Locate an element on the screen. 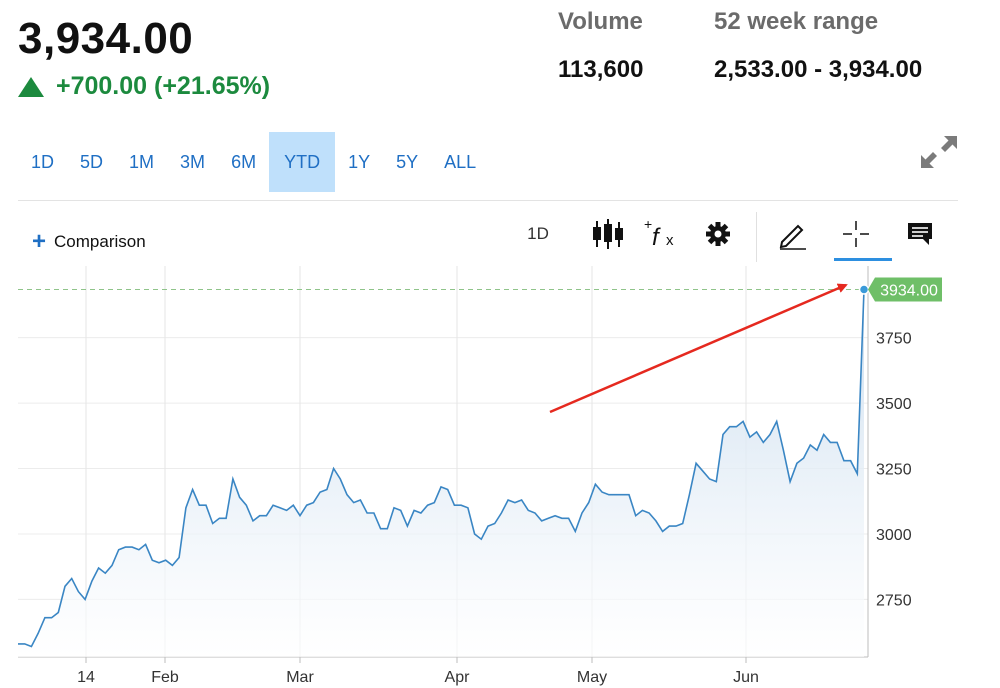 This screenshot has width=1000, height=688. annotation-arrow is located at coordinates (698, 348).